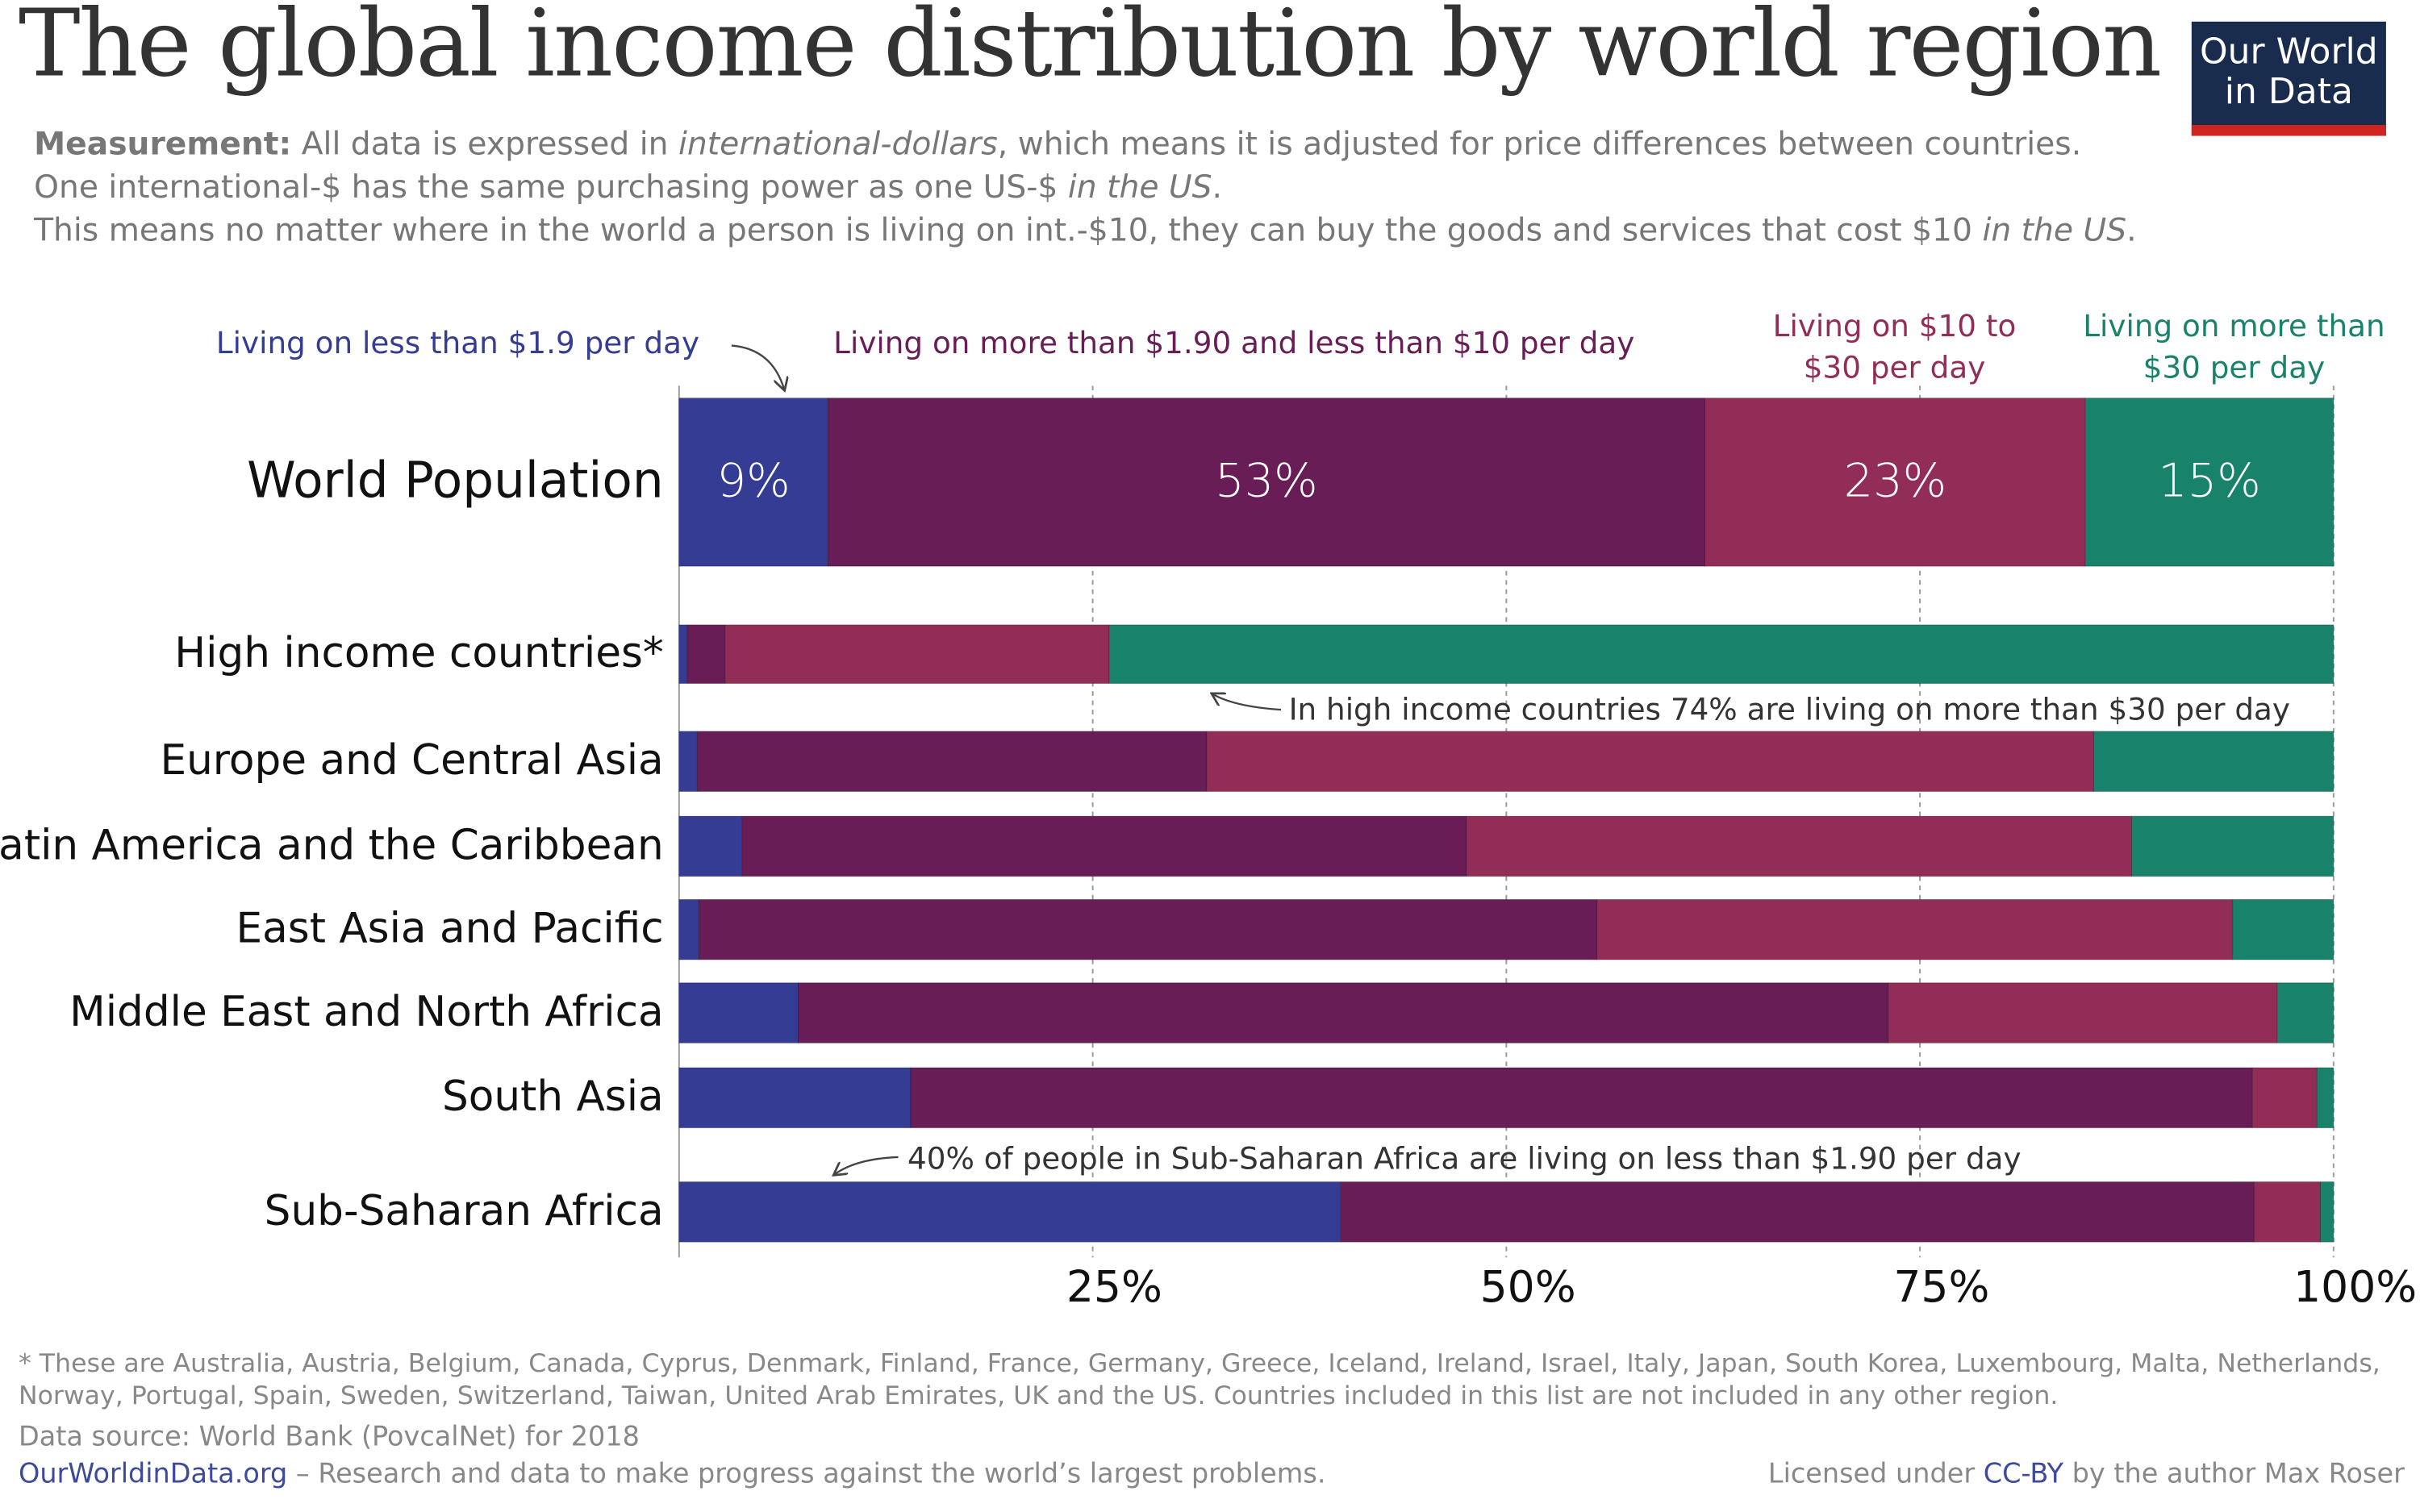  What do you see at coordinates (2234, 1475) in the screenshot?
I see `license-text: by the author Max Roser` at bounding box center [2234, 1475].